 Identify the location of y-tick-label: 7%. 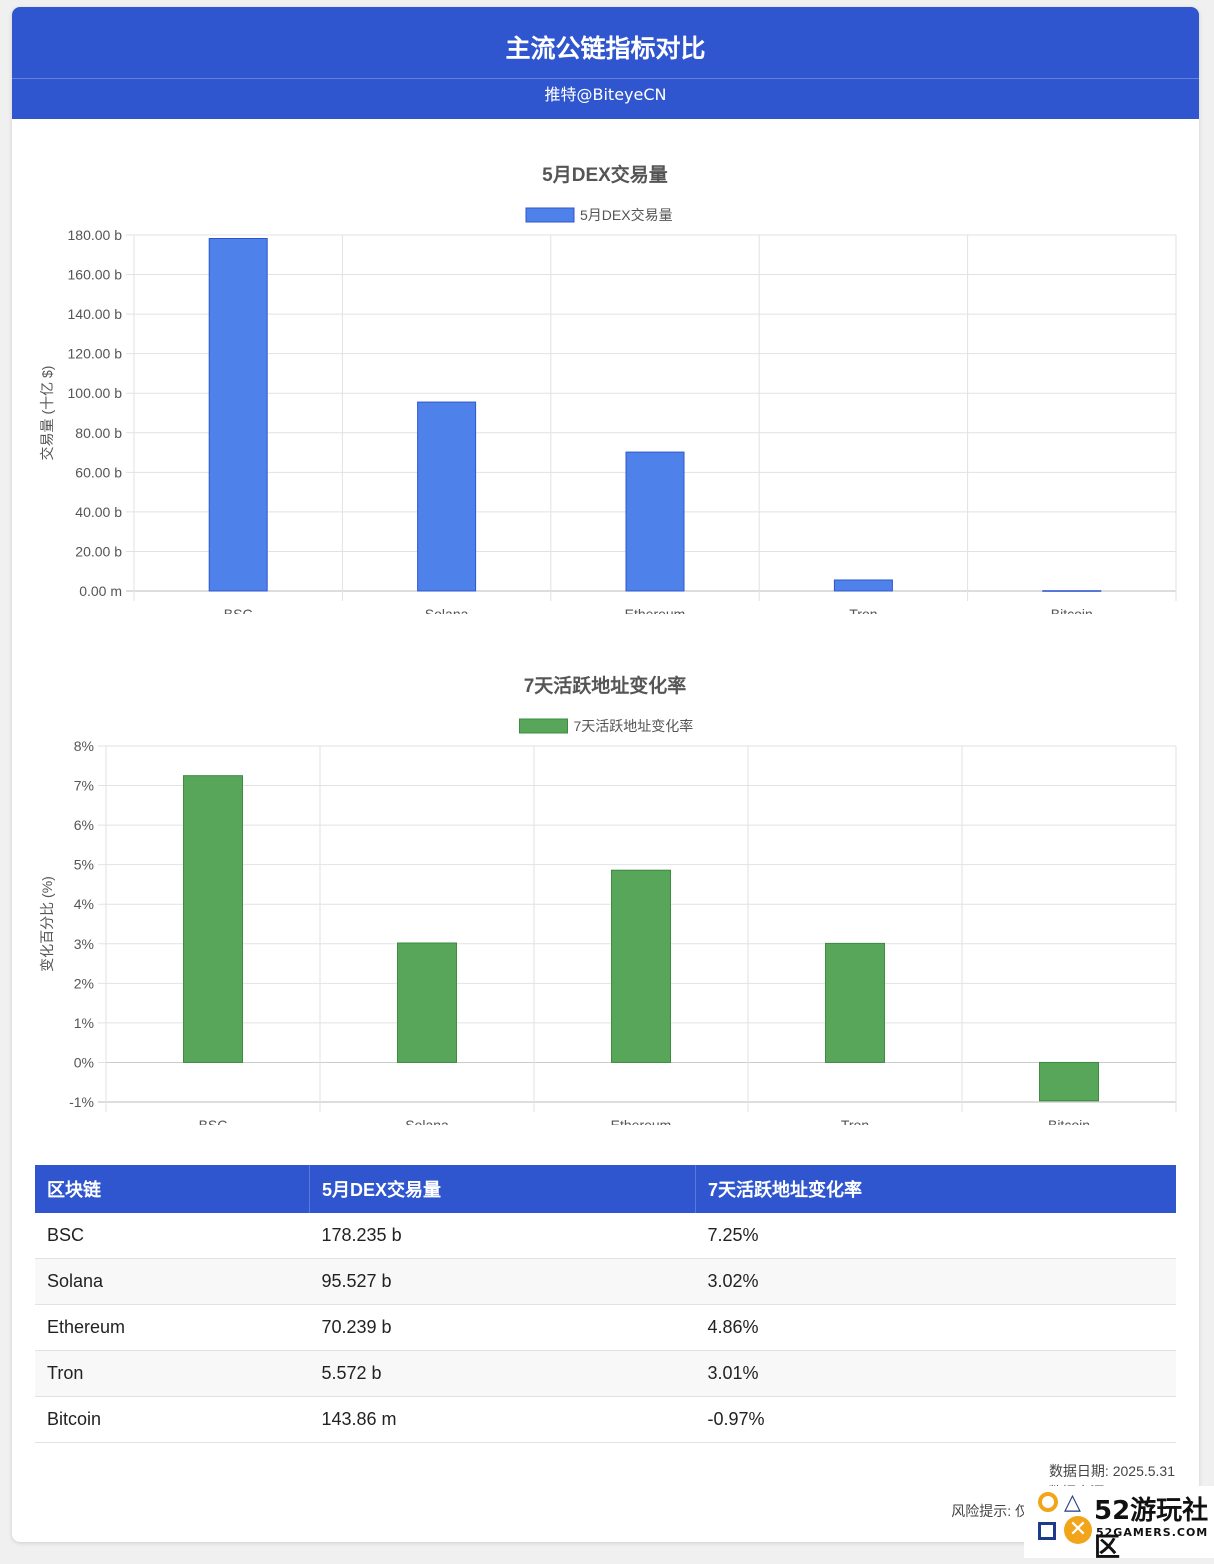
(84, 786).